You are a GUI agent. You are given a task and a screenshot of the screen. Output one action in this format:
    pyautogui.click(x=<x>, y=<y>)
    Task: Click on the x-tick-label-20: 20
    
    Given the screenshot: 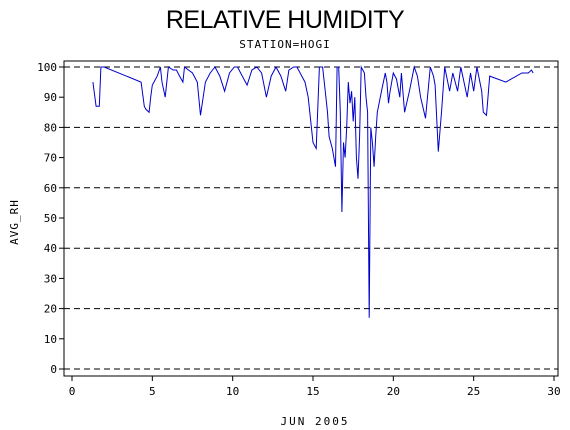 What is the action you would take?
    pyautogui.click(x=393, y=391)
    